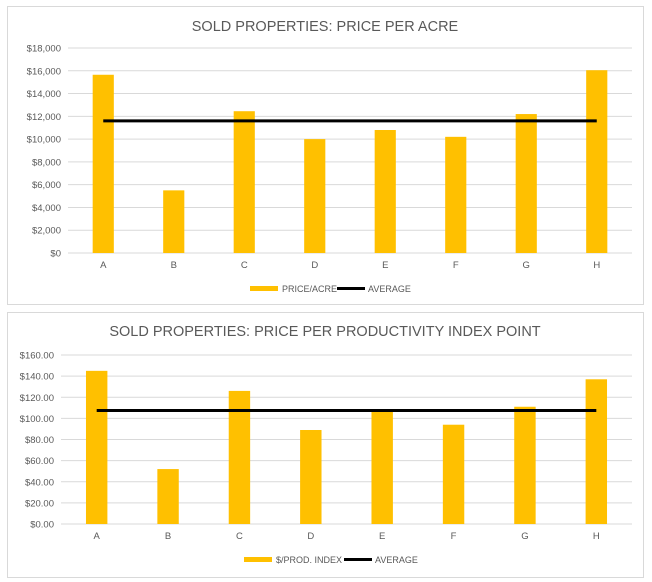  Describe the element at coordinates (309, 560) in the screenshot. I see `legend-label-prod-index: $/PROD. INDEX` at that location.